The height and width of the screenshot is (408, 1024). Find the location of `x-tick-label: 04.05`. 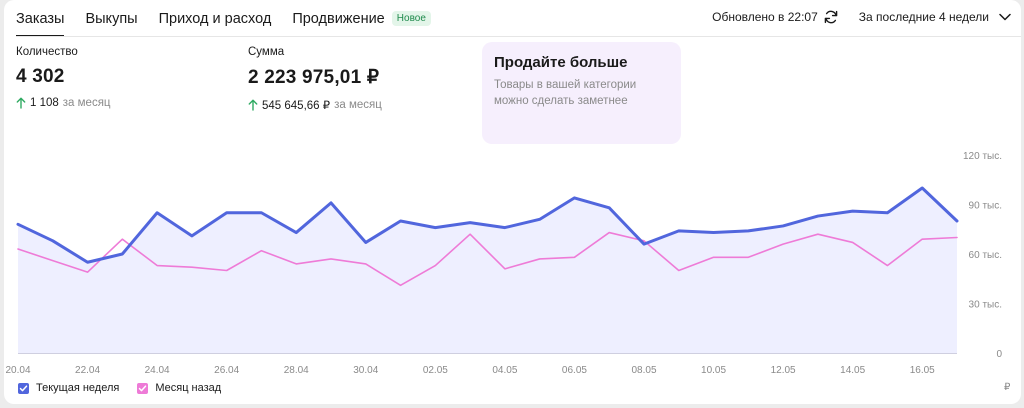

x-tick-label: 04.05 is located at coordinates (504, 370).